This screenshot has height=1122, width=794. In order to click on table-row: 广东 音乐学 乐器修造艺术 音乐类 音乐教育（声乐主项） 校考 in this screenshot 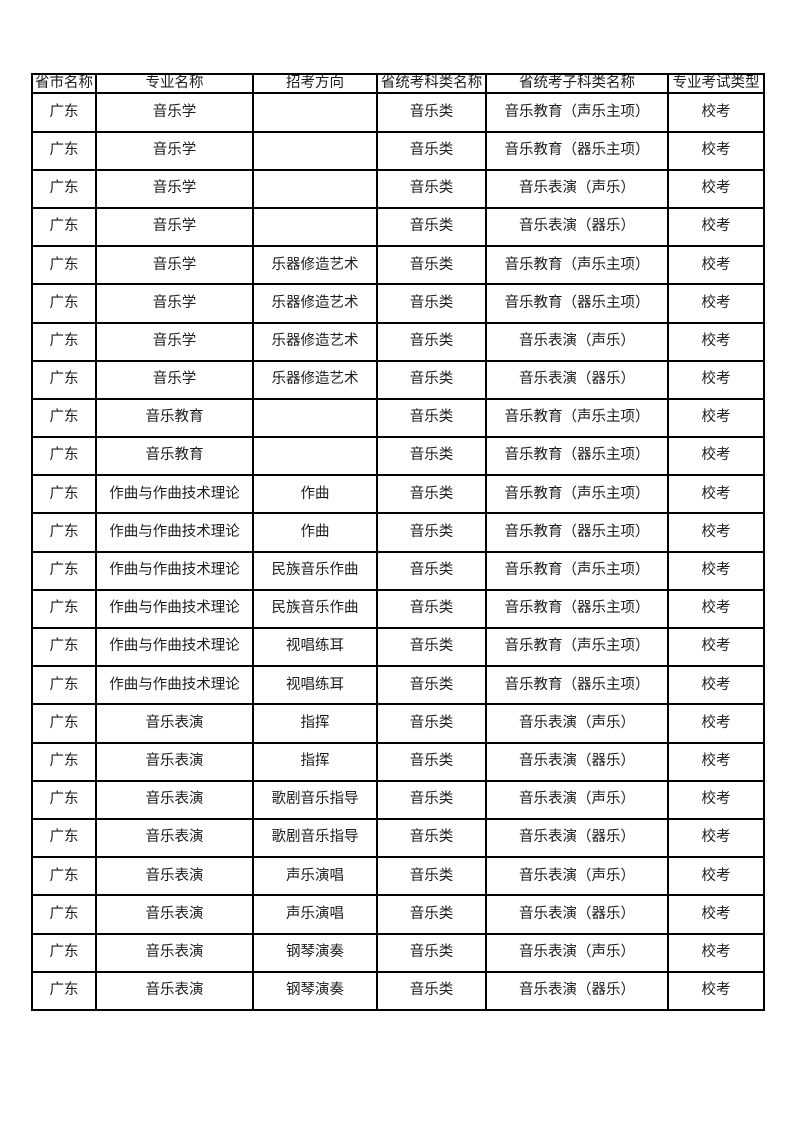, I will do `click(398, 265)`.